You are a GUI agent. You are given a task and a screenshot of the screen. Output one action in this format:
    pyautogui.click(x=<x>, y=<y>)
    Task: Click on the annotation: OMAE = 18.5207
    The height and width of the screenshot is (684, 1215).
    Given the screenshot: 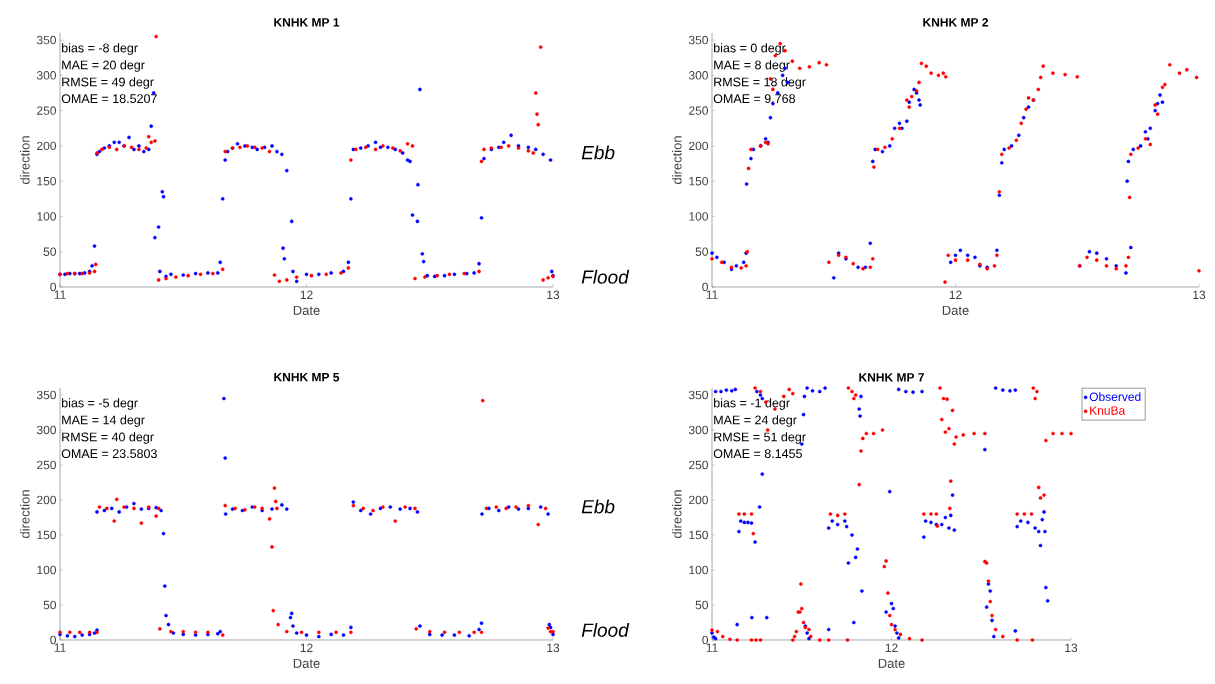 What is the action you would take?
    pyautogui.click(x=109, y=99)
    